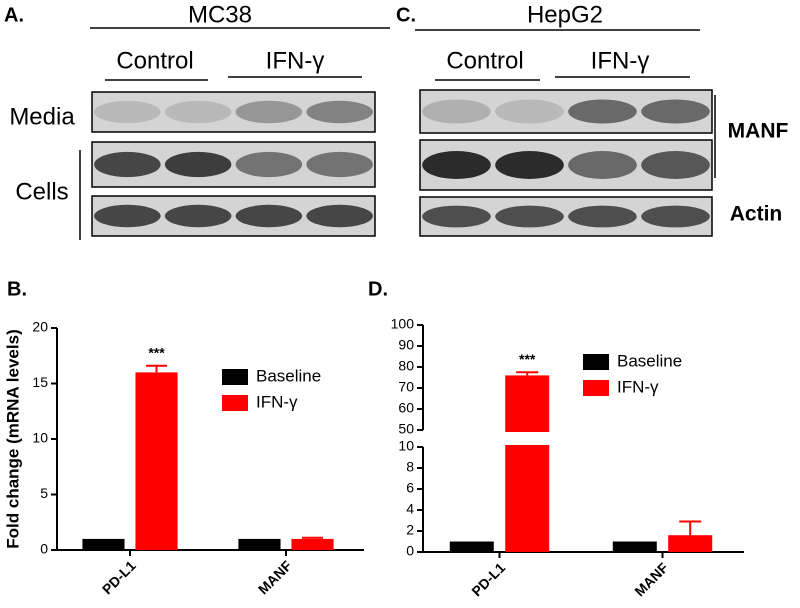 The height and width of the screenshot is (608, 800). What do you see at coordinates (17, 289) in the screenshot?
I see `panel-label: B.` at bounding box center [17, 289].